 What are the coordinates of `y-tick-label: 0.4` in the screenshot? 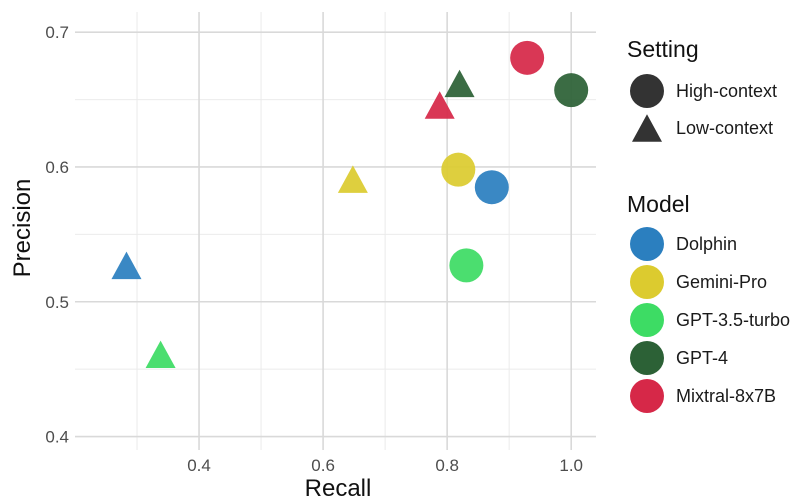 It's located at (57, 437).